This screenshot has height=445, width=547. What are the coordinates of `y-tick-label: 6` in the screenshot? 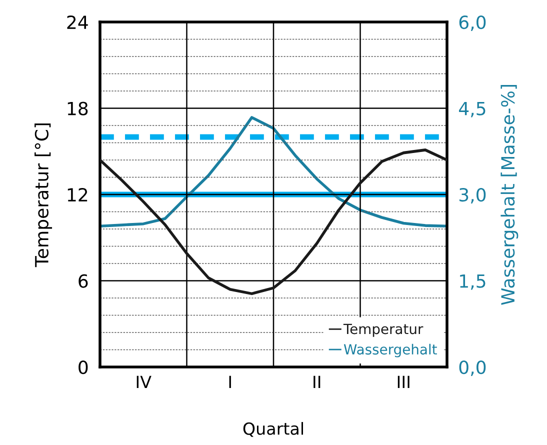 It's located at (83, 281).